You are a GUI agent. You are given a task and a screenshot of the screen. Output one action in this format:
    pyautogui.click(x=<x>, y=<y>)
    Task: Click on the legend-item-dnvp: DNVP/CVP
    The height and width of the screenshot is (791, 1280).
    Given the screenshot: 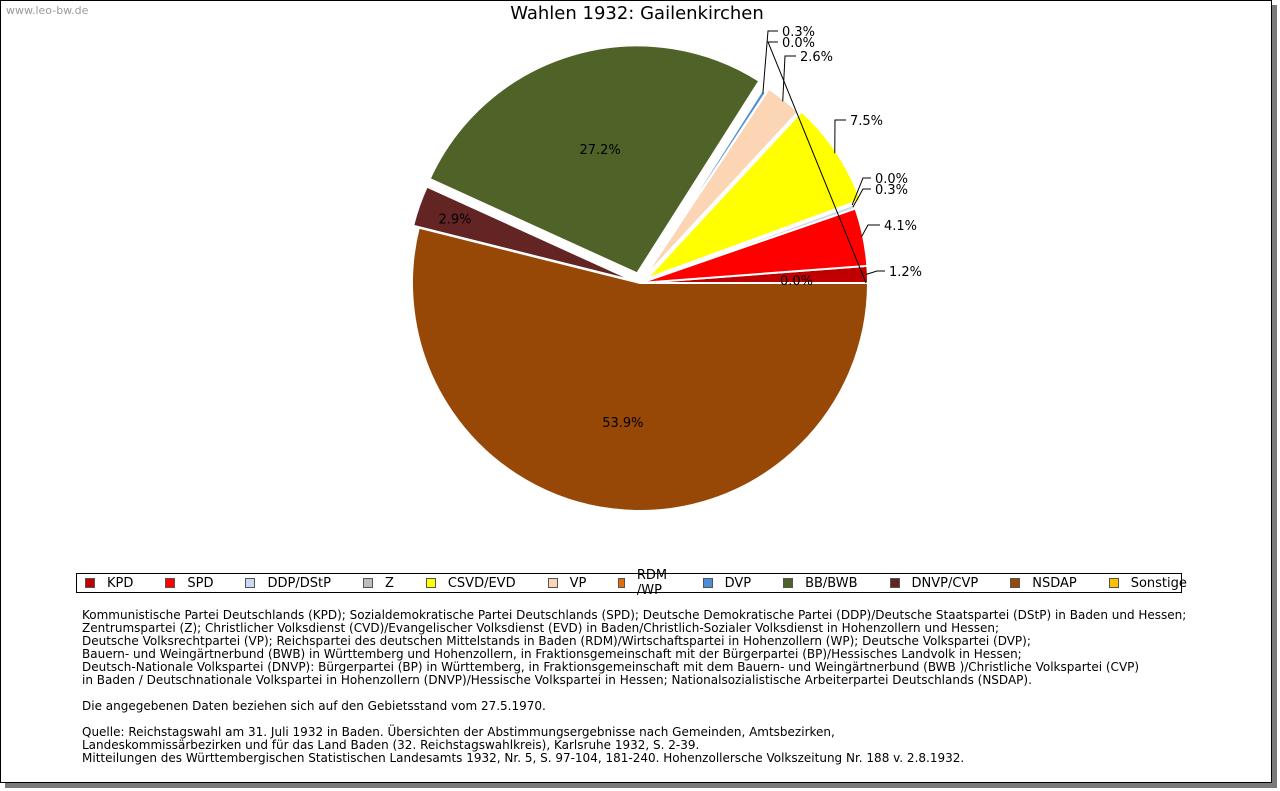 What is the action you would take?
    pyautogui.click(x=946, y=583)
    